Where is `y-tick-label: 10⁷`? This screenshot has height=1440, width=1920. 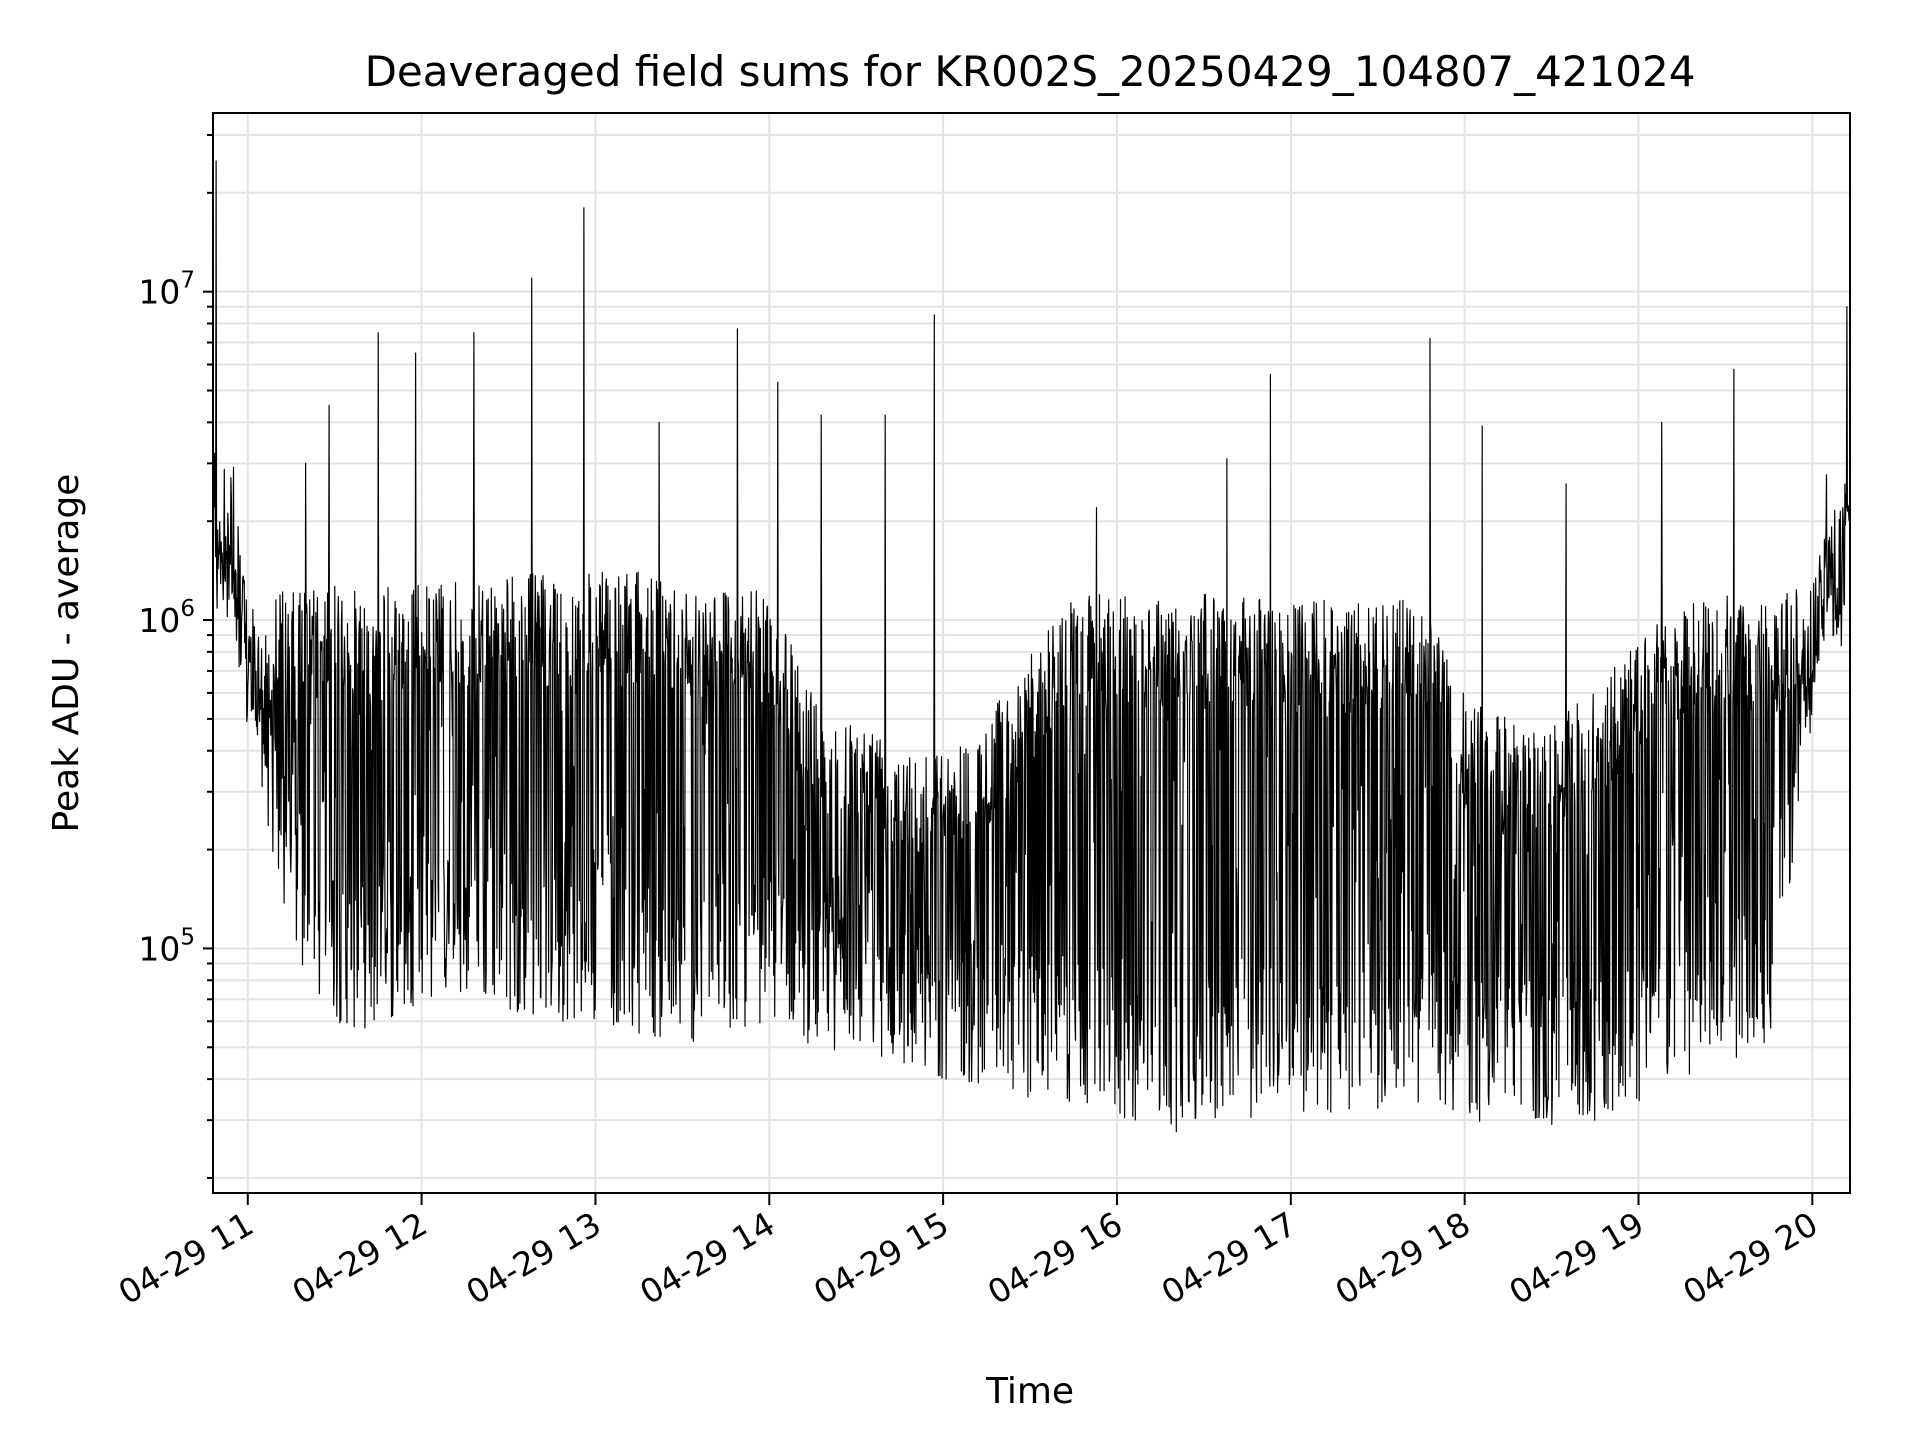
y-tick-label: 10⁷ is located at coordinates (166, 290).